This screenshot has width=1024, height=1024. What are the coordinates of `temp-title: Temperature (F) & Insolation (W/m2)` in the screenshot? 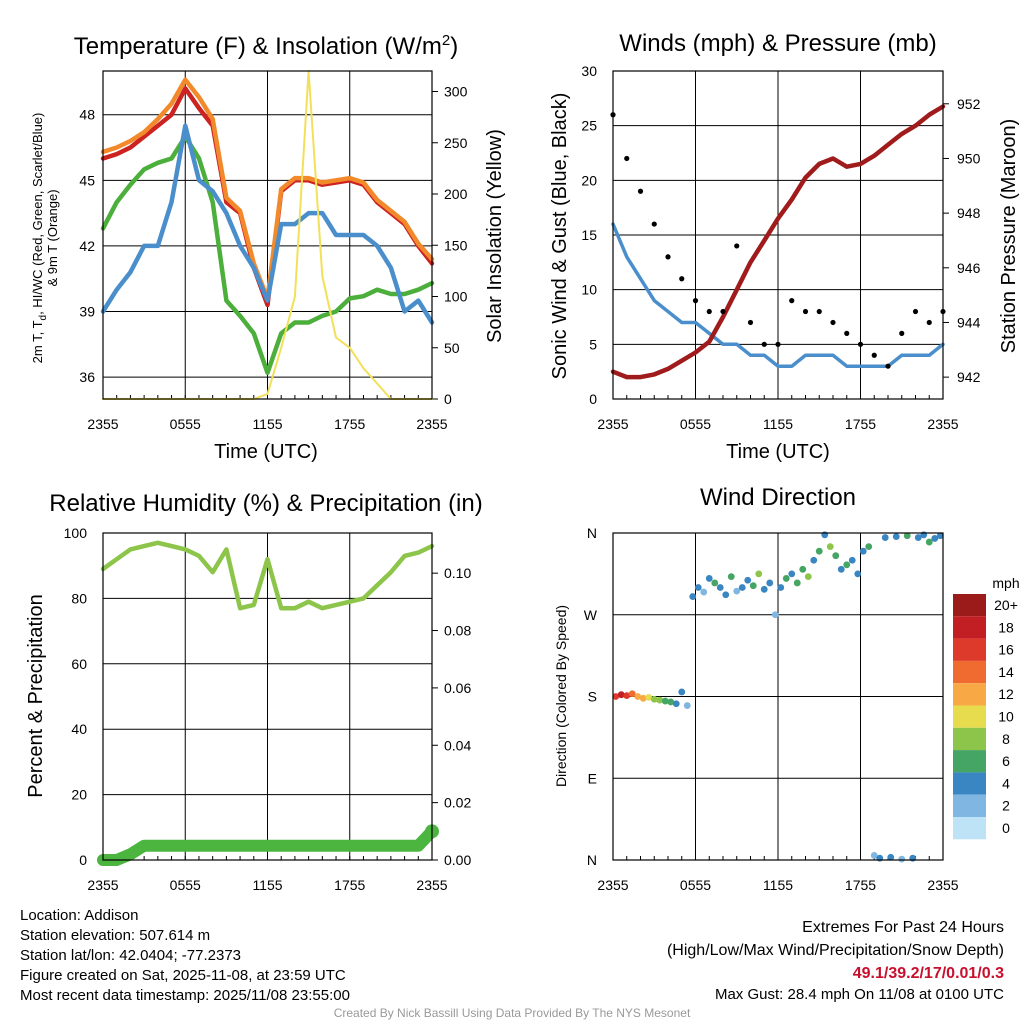 It's located at (266, 46).